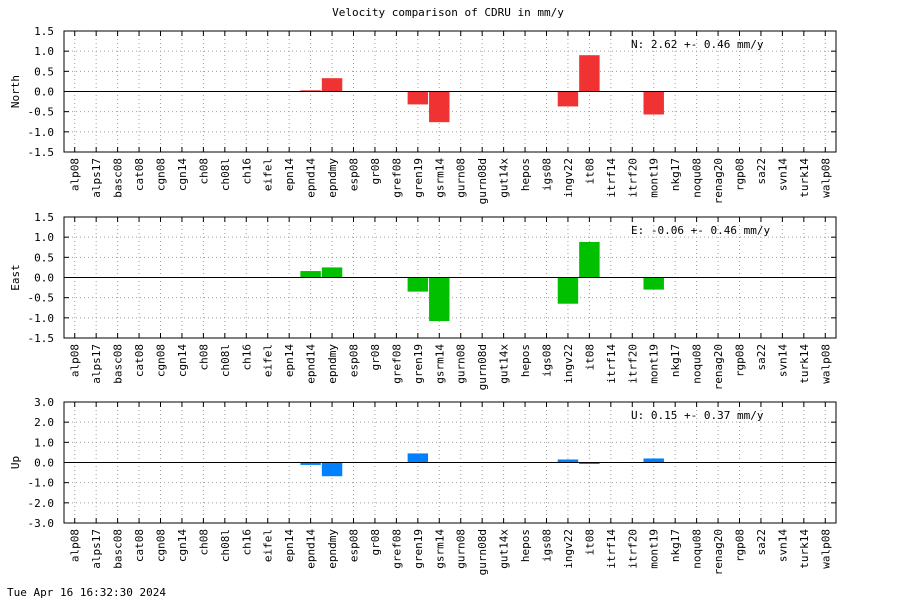 Image resolution: width=900 pixels, height=600 pixels. What do you see at coordinates (568, 364) in the screenshot?
I see `x-tick-label-ingv22: ingv22` at bounding box center [568, 364].